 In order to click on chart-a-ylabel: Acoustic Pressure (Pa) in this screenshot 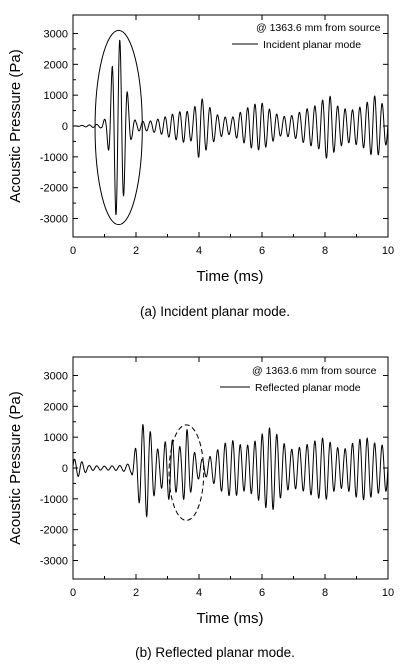, I will do `click(15, 125)`.